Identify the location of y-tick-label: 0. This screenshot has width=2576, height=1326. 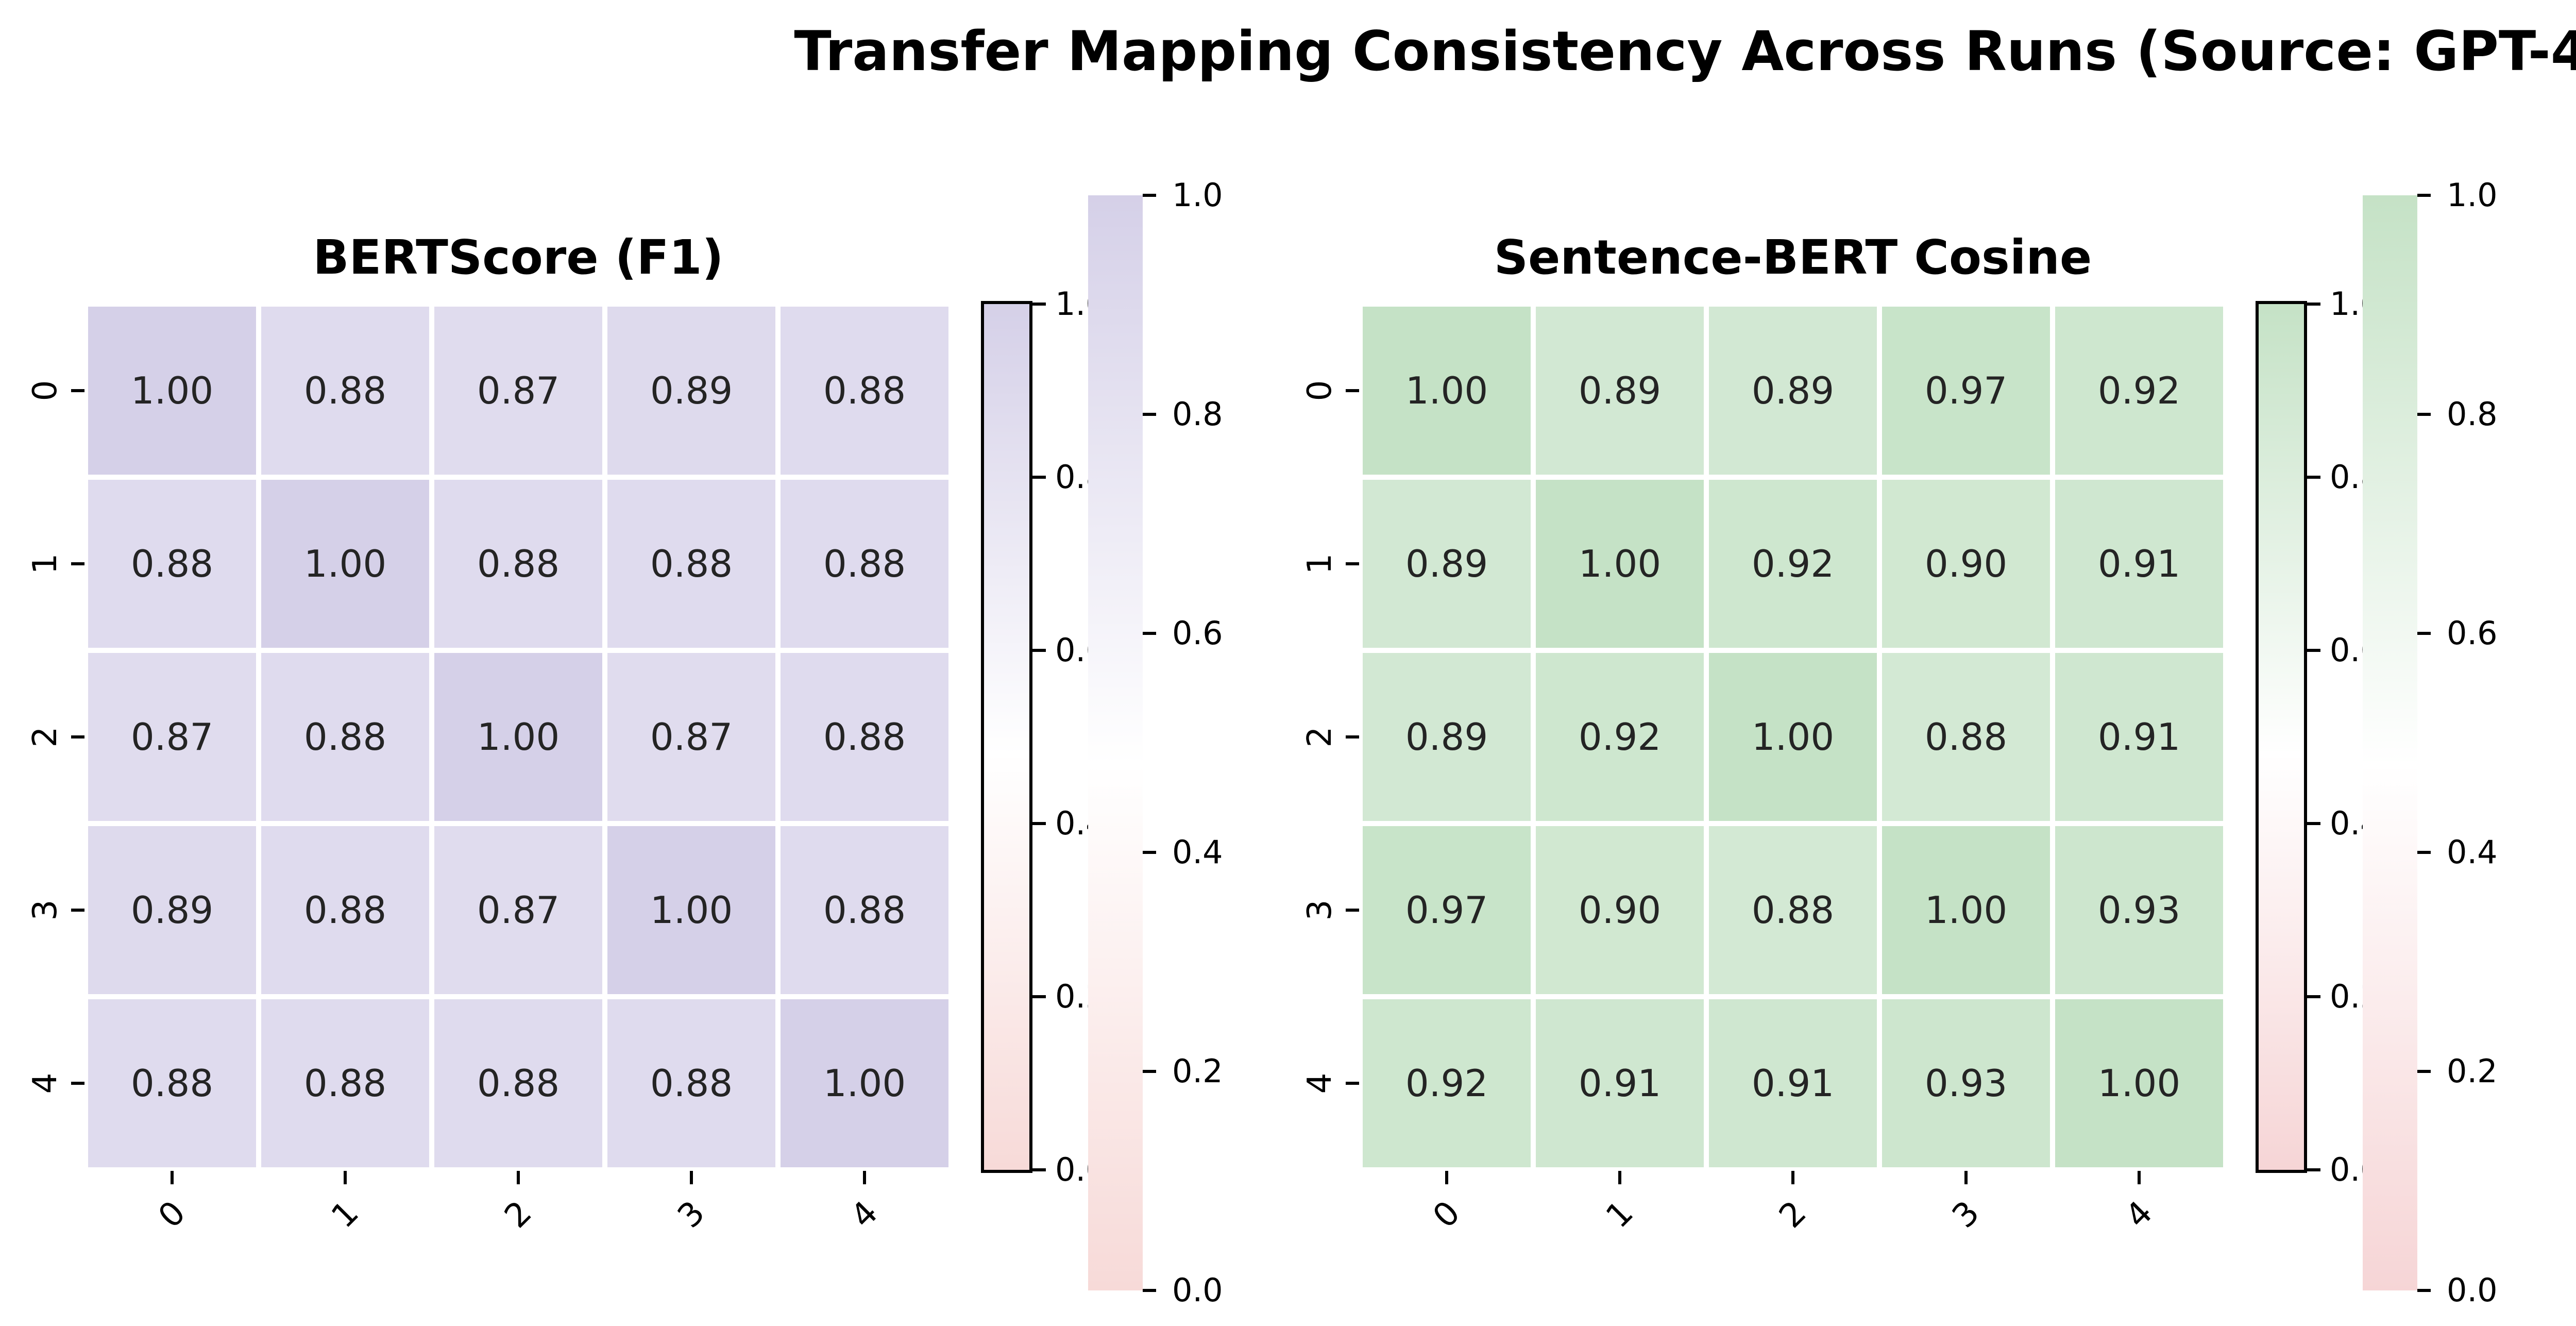
(2574, 390).